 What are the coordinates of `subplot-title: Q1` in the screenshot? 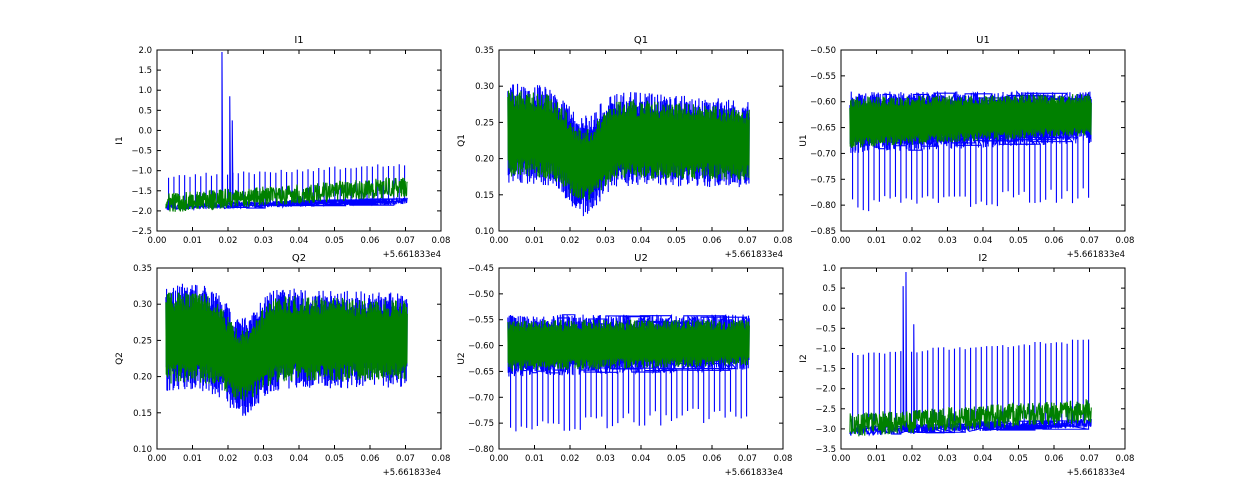 It's located at (641, 40).